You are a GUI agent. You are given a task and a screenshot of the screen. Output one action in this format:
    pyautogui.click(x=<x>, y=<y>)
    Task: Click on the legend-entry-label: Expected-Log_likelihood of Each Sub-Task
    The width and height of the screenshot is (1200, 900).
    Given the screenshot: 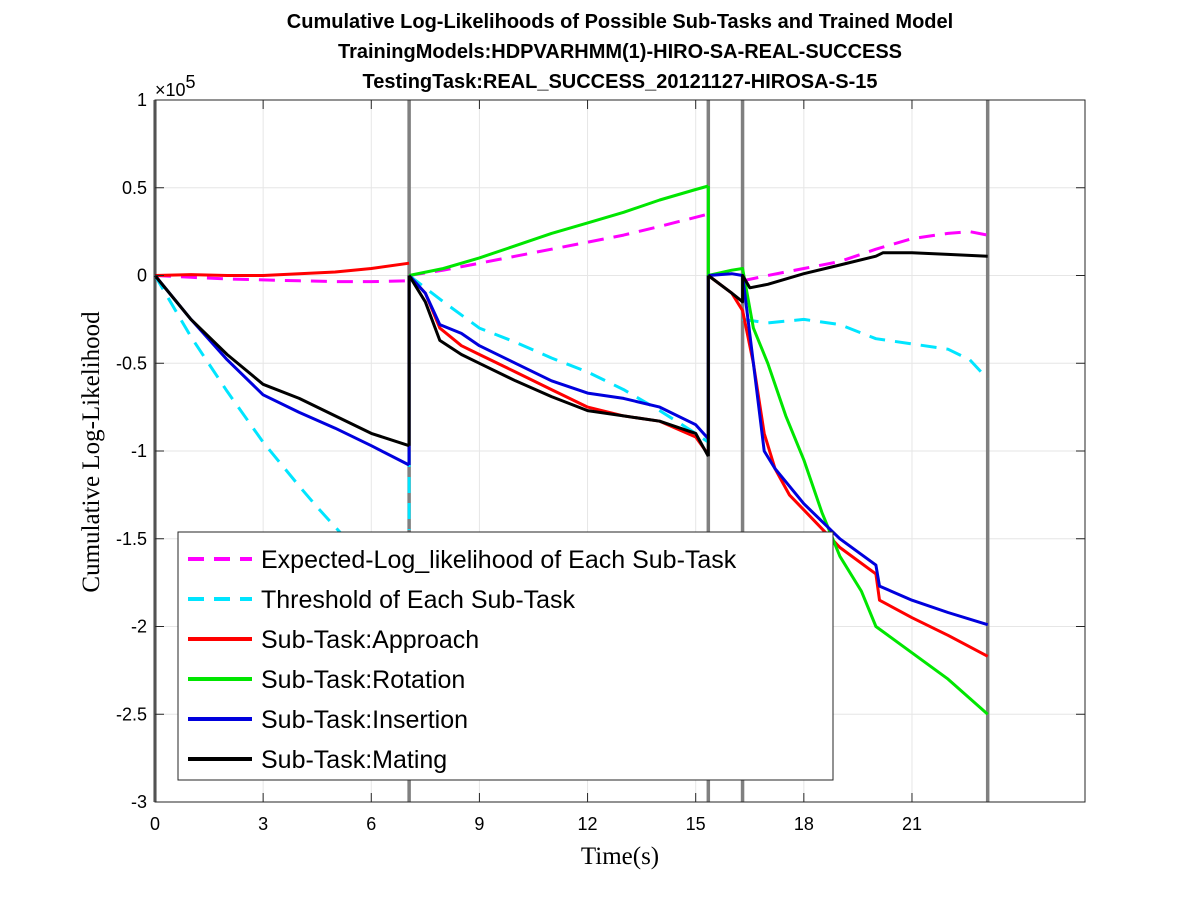 What is the action you would take?
    pyautogui.click(x=499, y=560)
    